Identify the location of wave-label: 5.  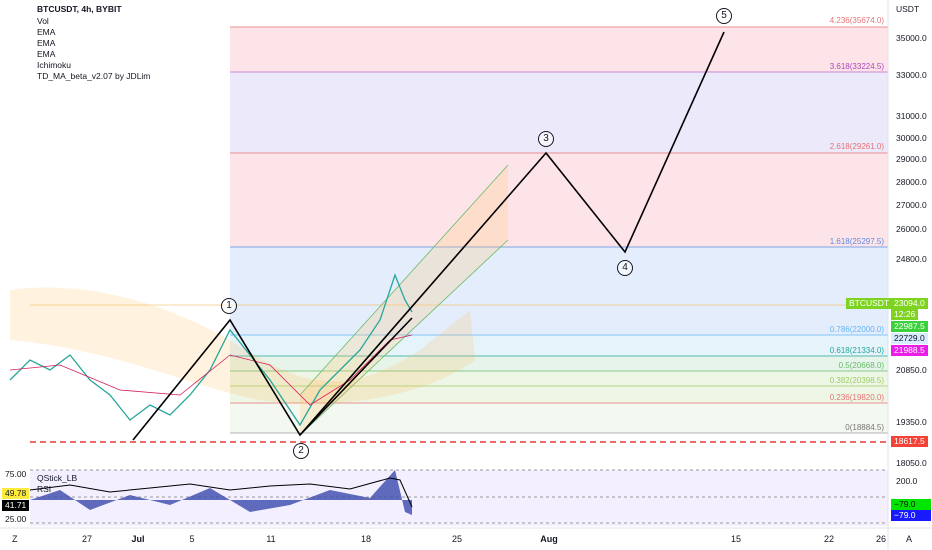
(724, 16).